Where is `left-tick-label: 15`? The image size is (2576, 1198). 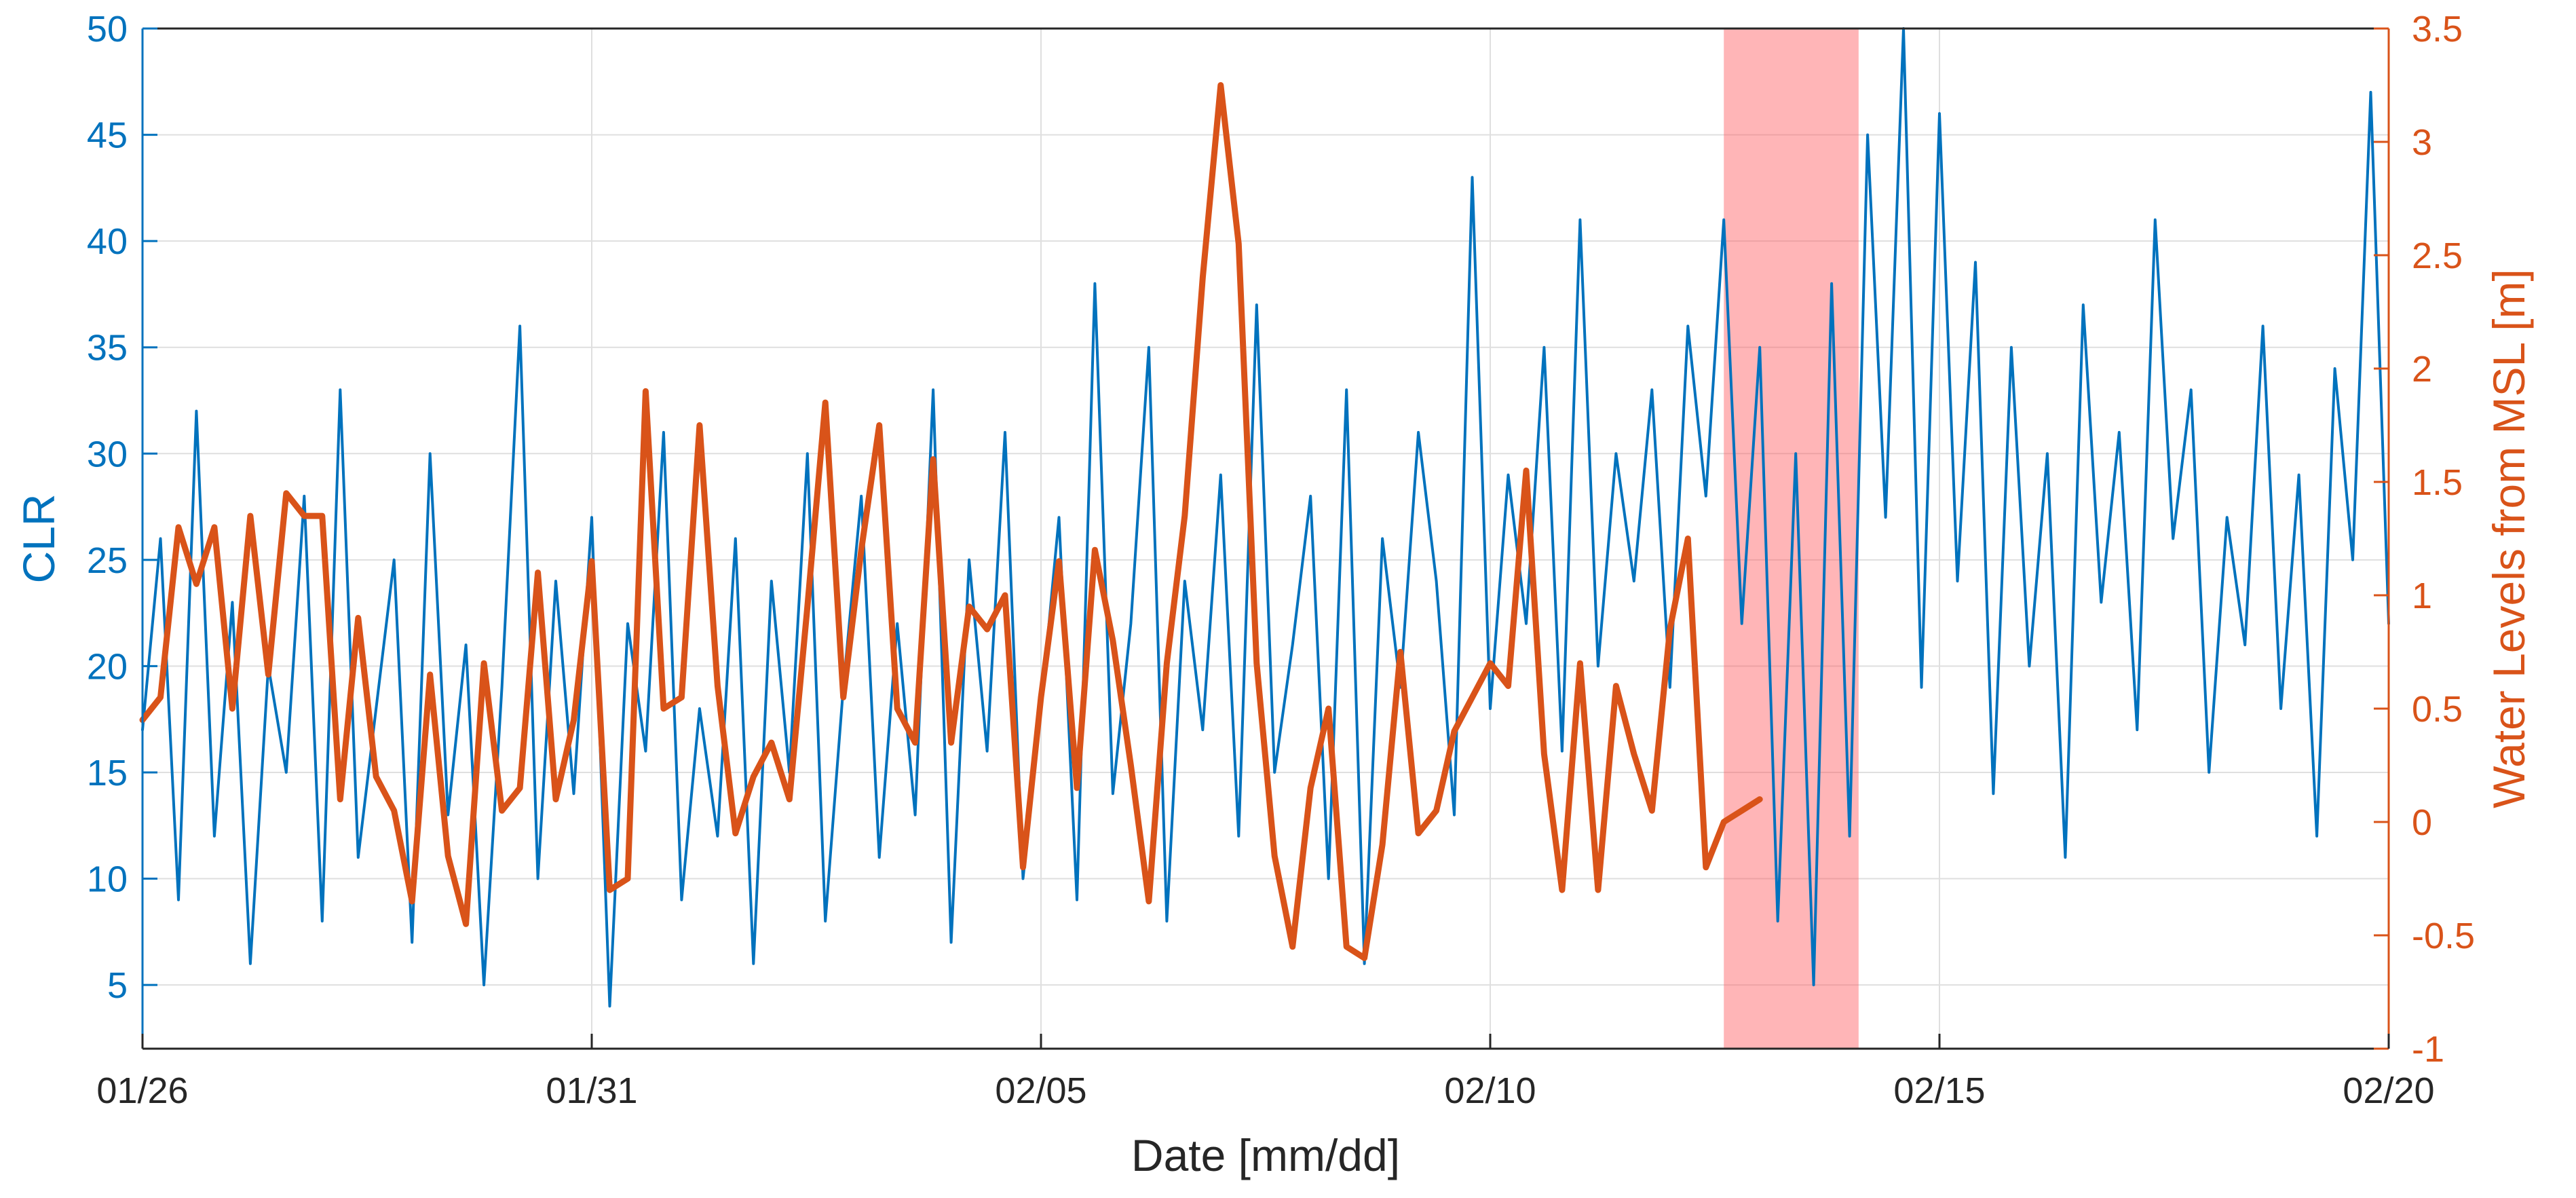 left-tick-label: 15 is located at coordinates (108, 773).